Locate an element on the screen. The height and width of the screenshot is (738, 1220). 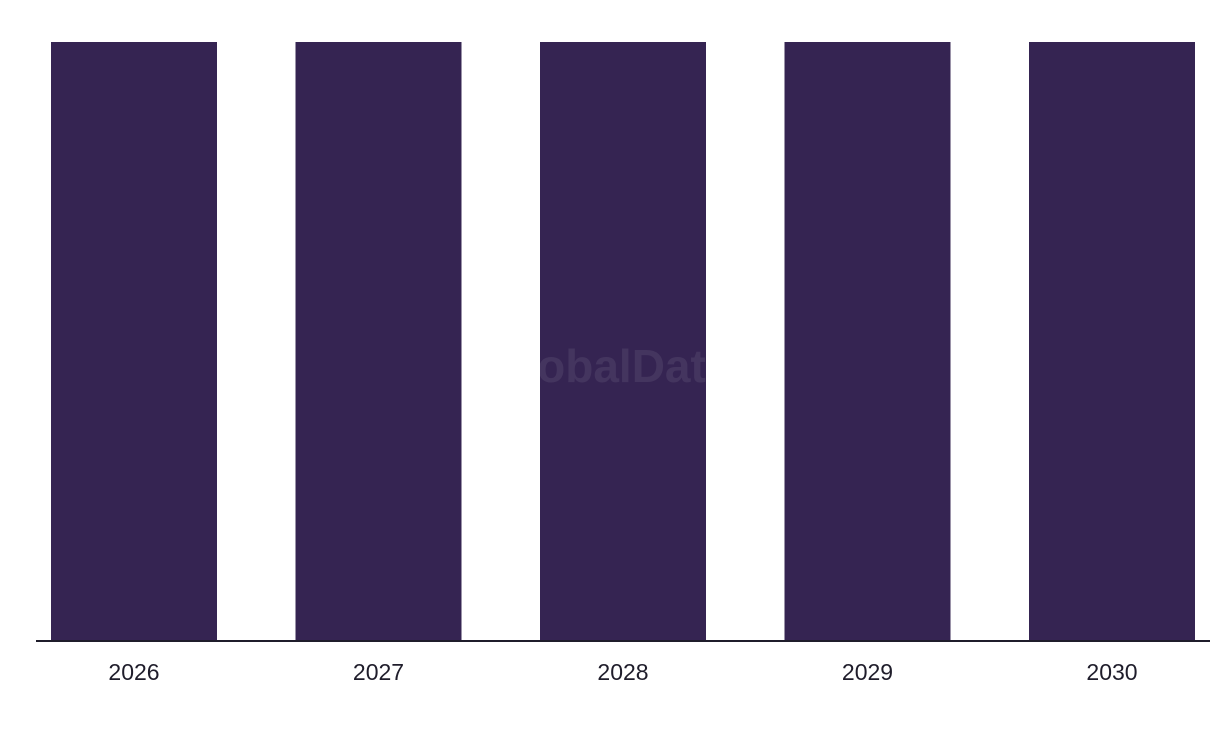
x-tick-label: 2030 is located at coordinates (1111, 672).